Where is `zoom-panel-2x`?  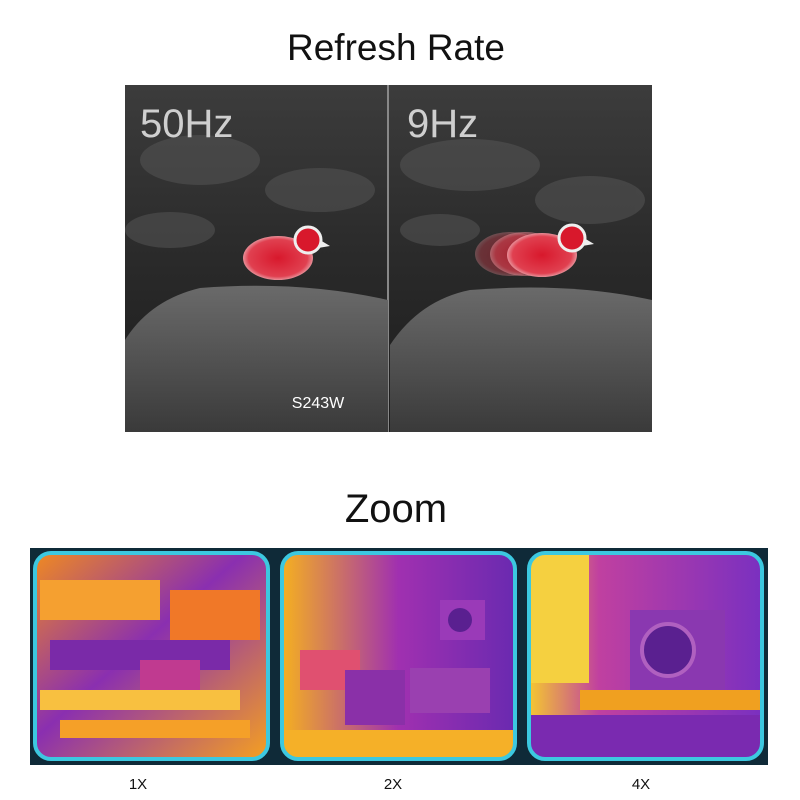 zoom-panel-2x is located at coordinates (398, 656).